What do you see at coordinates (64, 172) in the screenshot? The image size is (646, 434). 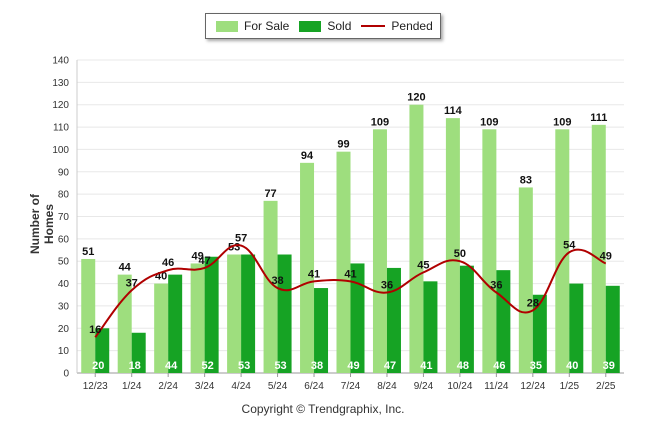 I see `y-tick-label: 90` at bounding box center [64, 172].